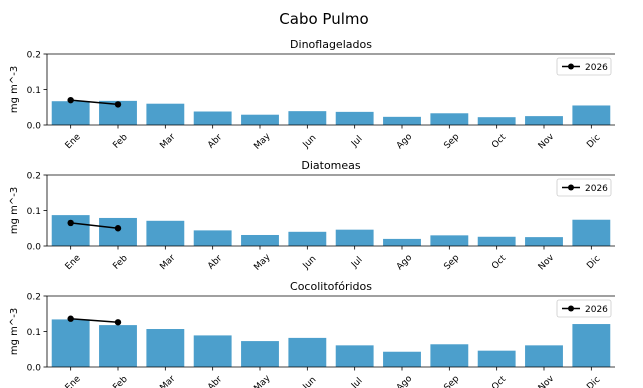 The height and width of the screenshot is (388, 643). I want to click on panel-title: Diatomeas, so click(331, 165).